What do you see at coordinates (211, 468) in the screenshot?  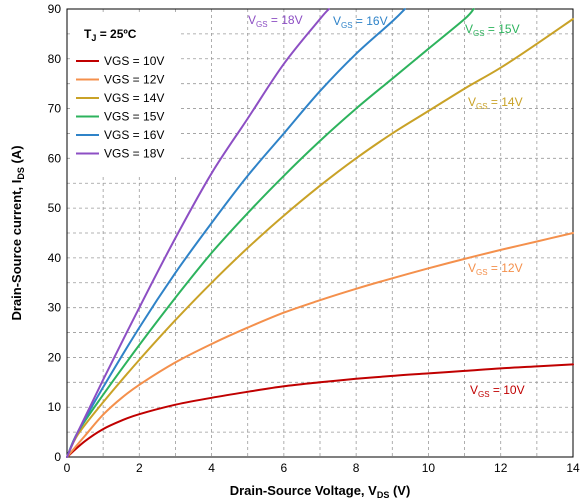 I see `x-tick-label: 4` at bounding box center [211, 468].